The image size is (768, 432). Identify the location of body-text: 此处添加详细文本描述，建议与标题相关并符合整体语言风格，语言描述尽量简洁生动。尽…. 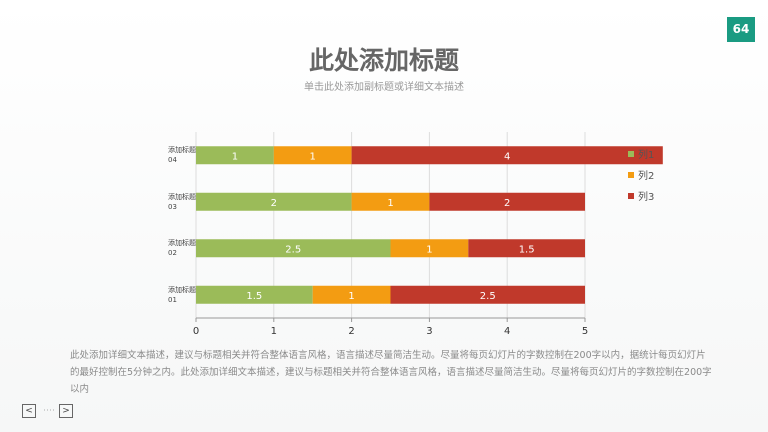
(391, 372).